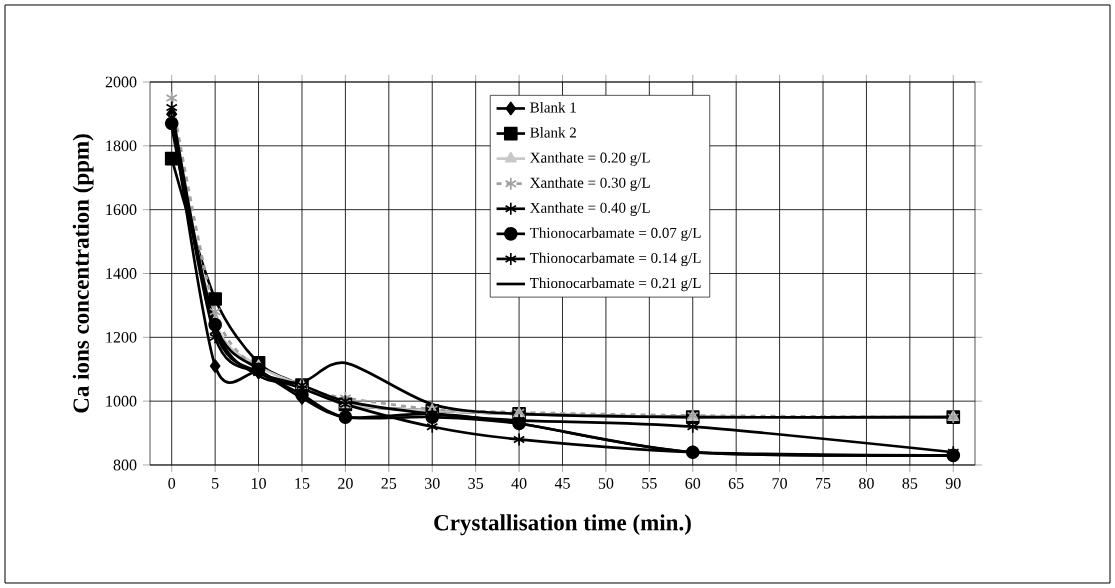  I want to click on legend-label: Thionocarbamate = 0.14 g/L, so click(615, 259).